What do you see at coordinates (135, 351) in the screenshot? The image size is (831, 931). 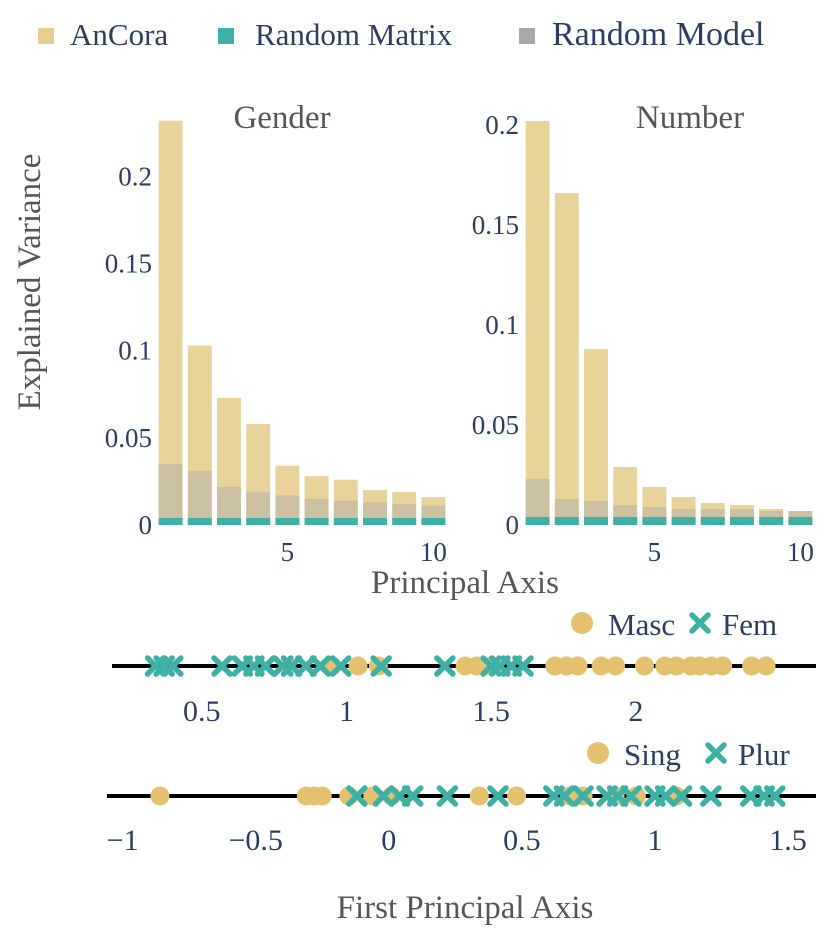 I see `gender-ytick-label: 0.1` at bounding box center [135, 351].